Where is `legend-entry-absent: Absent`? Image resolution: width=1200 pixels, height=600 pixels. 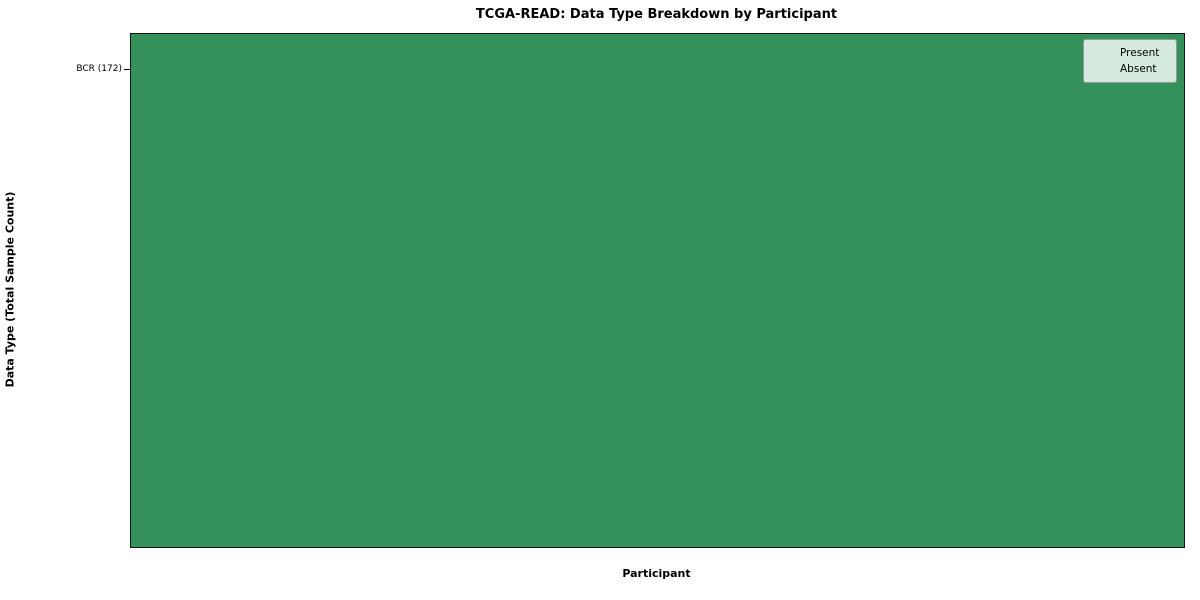 legend-entry-absent: Absent is located at coordinates (1130, 69).